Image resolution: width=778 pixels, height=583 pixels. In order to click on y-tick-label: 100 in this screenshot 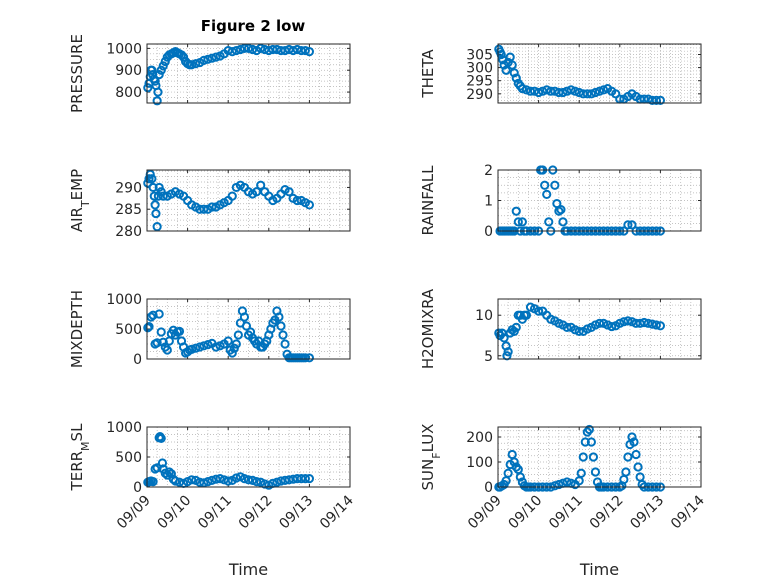, I will do `click(479, 463)`.